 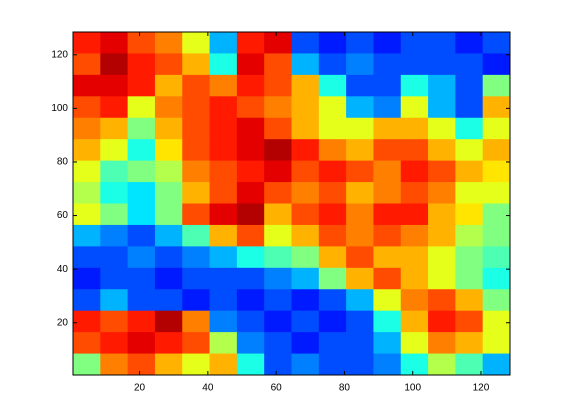 What do you see at coordinates (345, 388) in the screenshot?
I see `x-tick-label: 80` at bounding box center [345, 388].